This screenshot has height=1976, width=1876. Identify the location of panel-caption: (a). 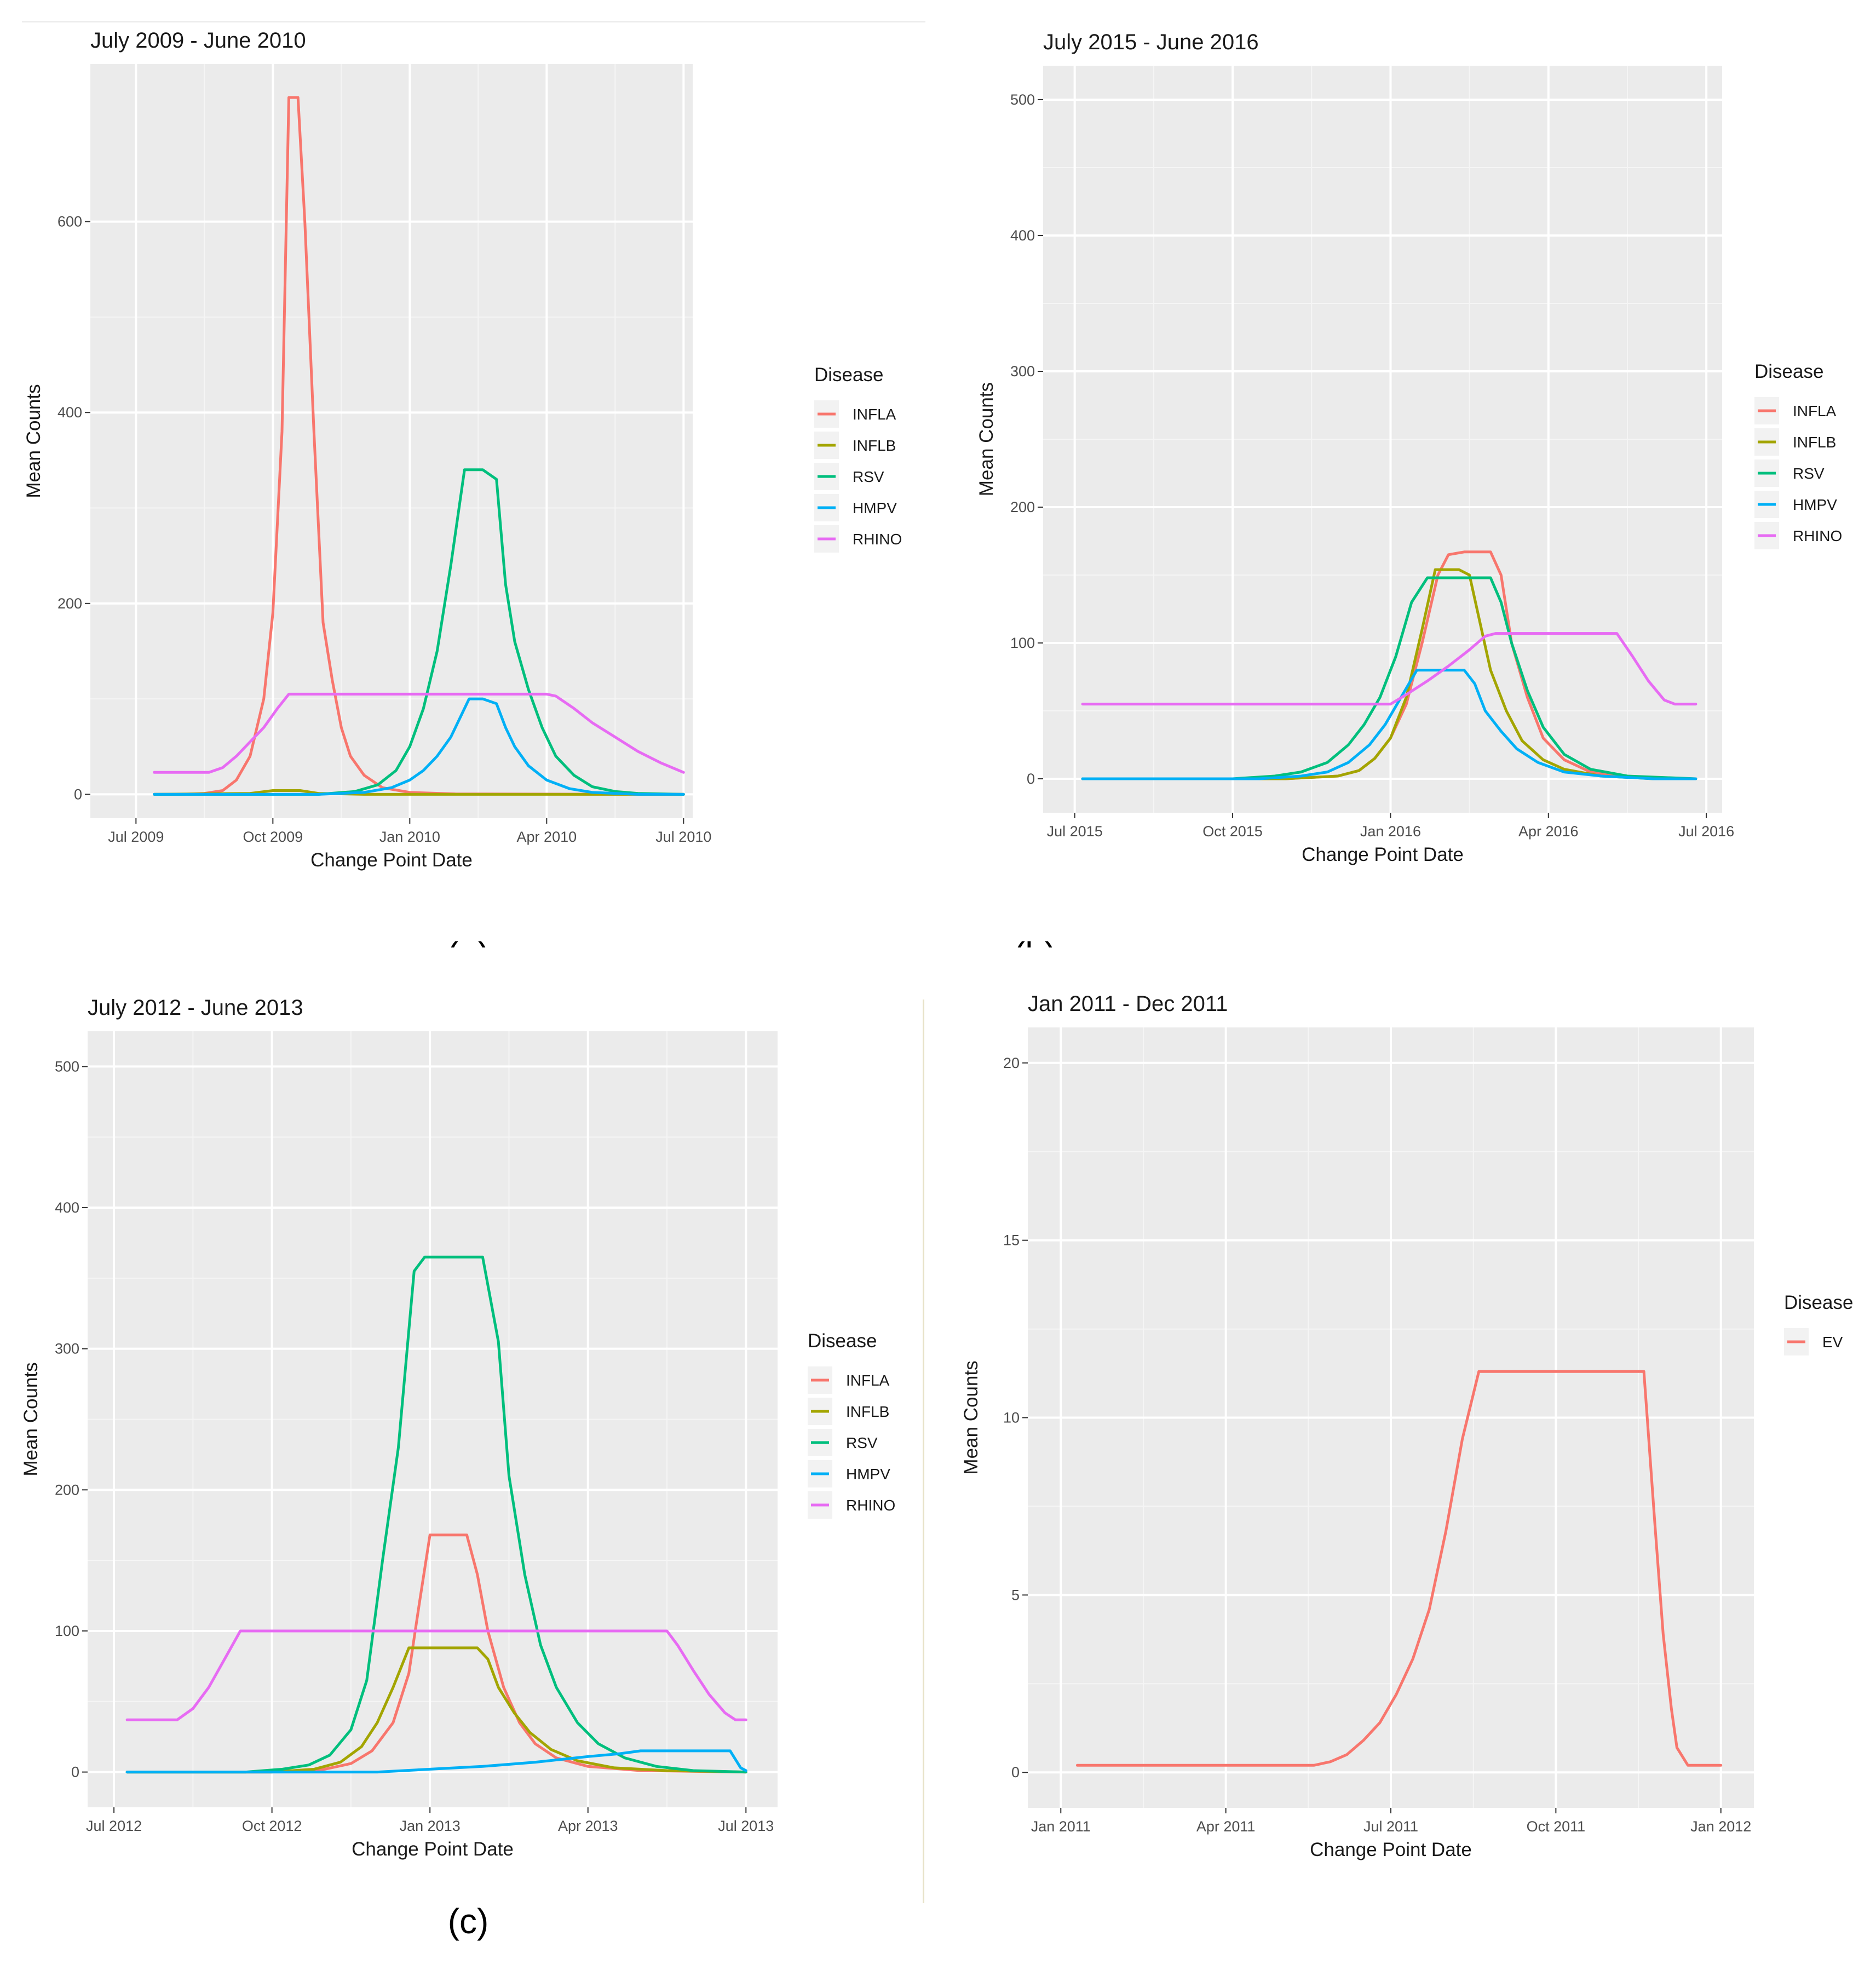
(468, 941).